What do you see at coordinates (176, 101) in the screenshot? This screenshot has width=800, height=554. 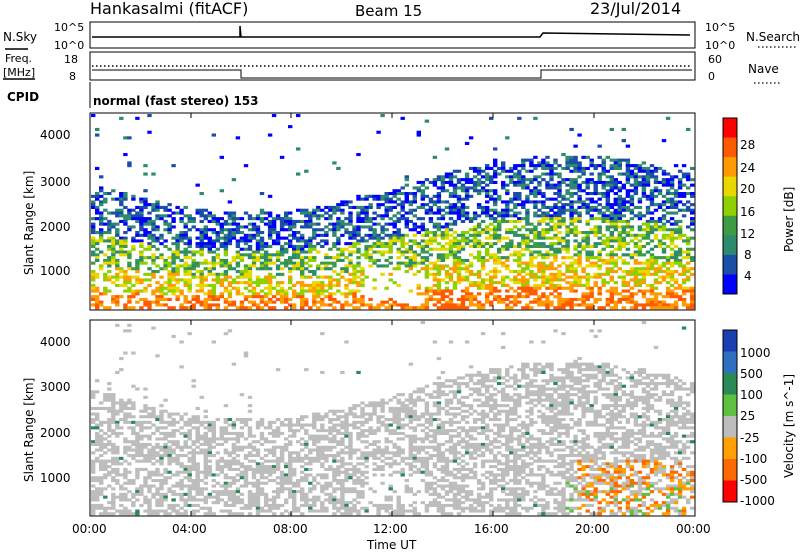 I see `cpid-text: normal (fast stereo) 153` at bounding box center [176, 101].